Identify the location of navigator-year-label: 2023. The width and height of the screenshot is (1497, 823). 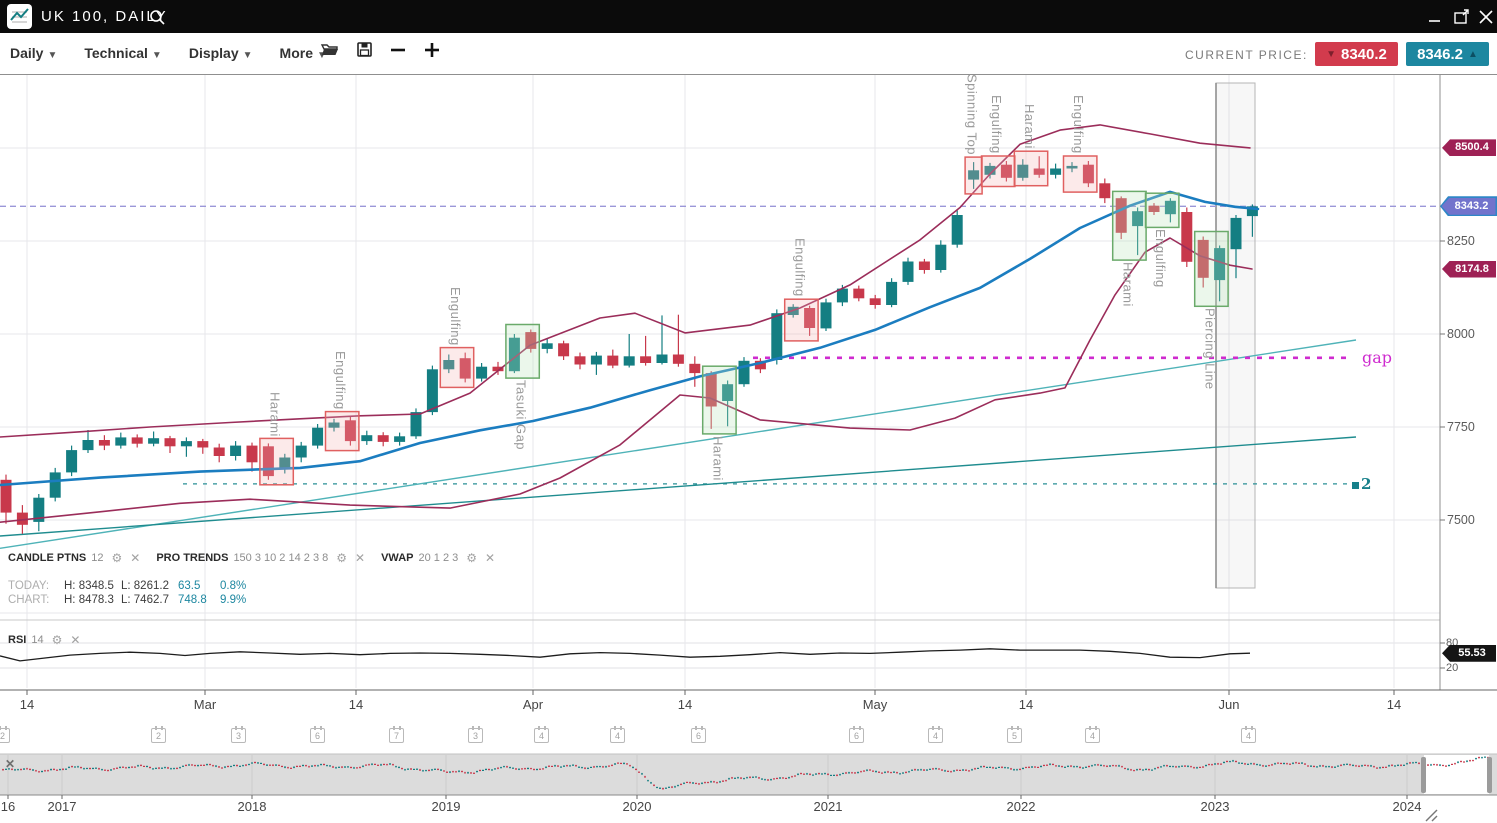
(1215, 806).